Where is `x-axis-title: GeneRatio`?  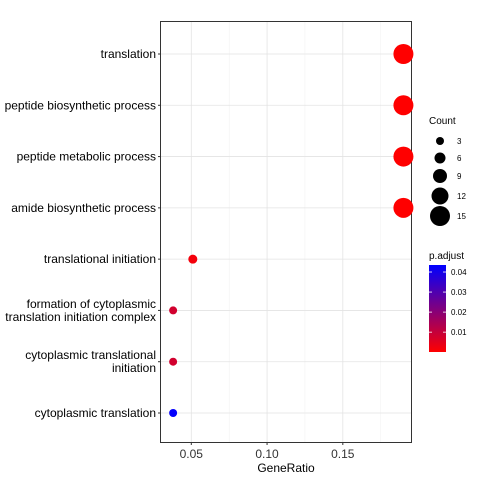 x-axis-title: GeneRatio is located at coordinates (286, 468).